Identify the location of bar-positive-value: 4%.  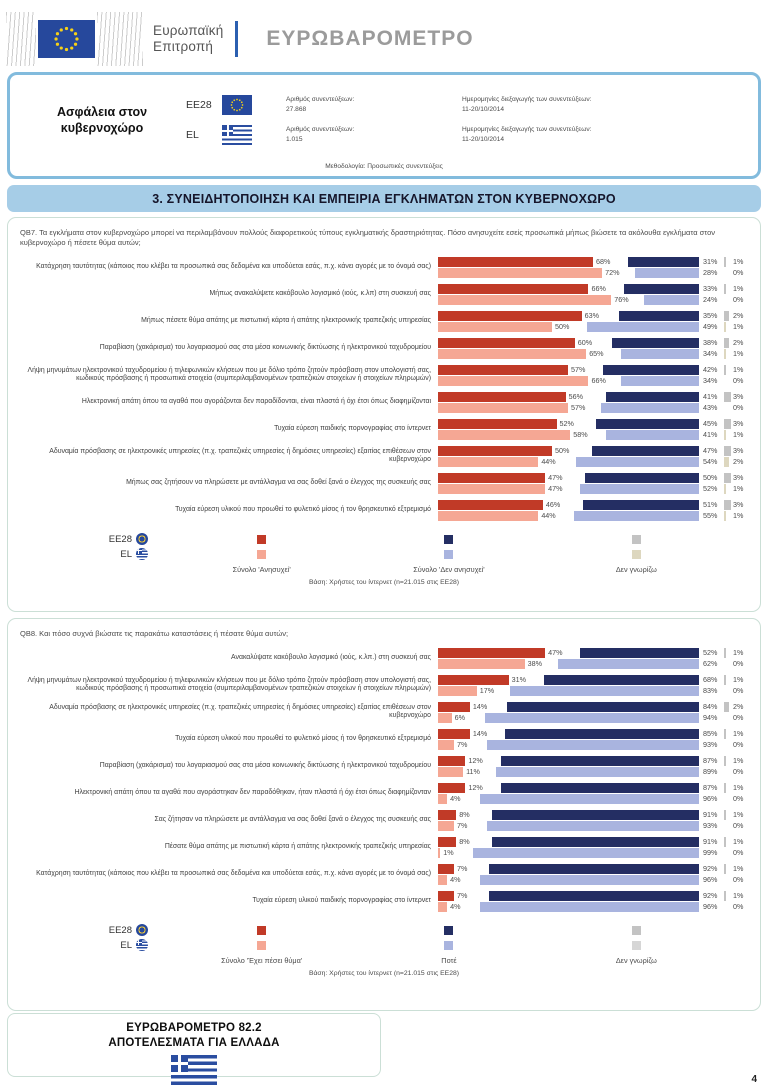
(455, 907).